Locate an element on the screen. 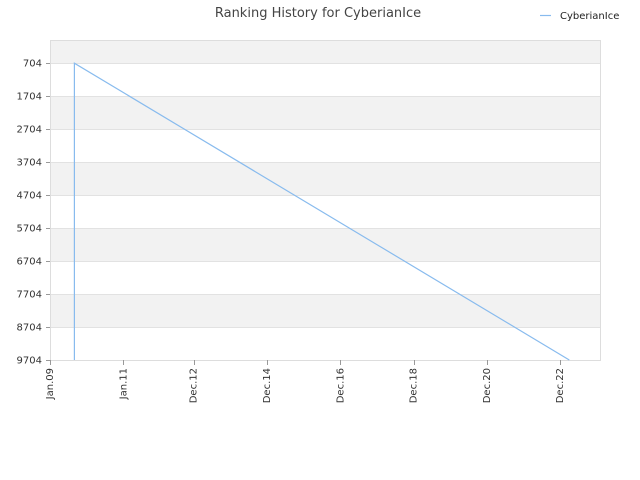 The image size is (640, 480). y-tick-label: 4704 is located at coordinates (29, 196).